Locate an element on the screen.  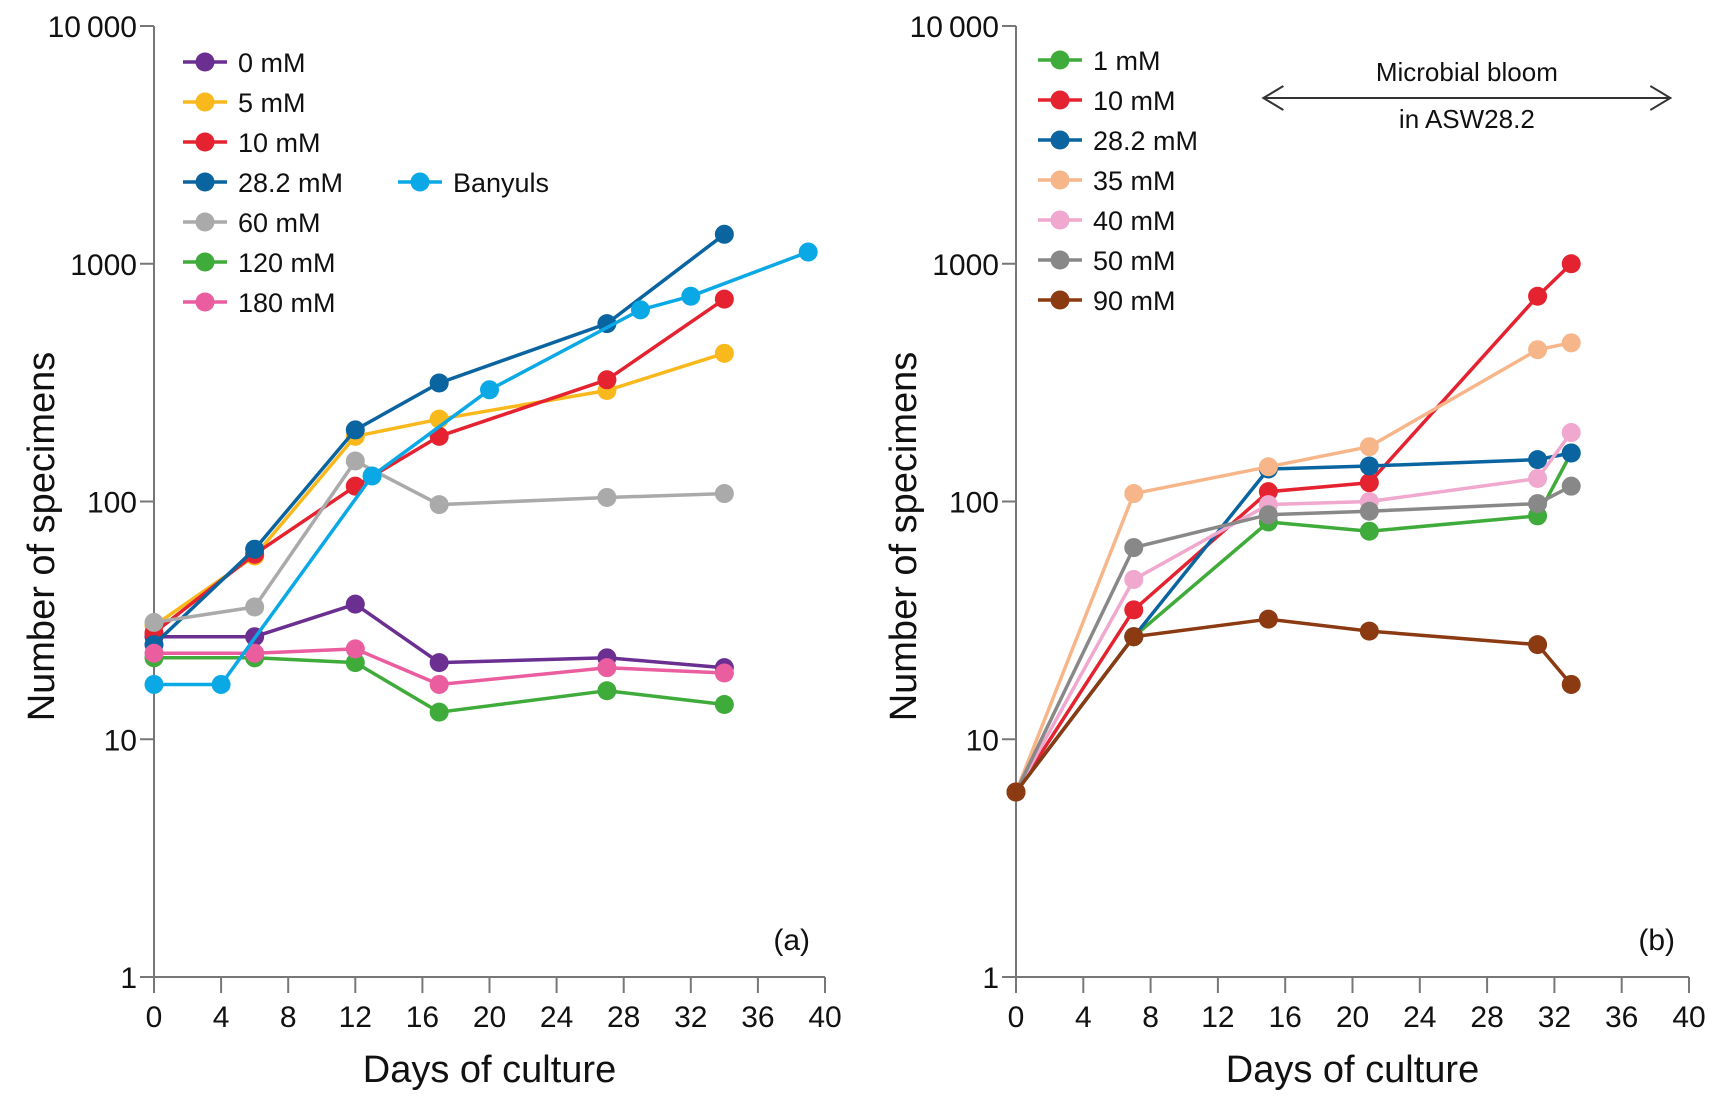
series-40-mm is located at coordinates (1293, 612).